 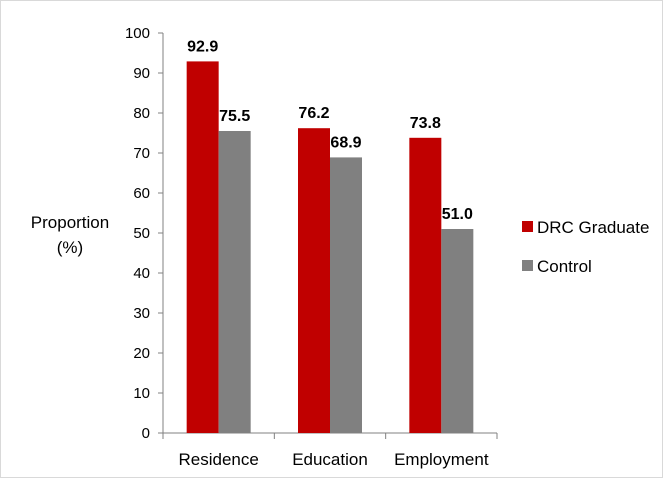 What do you see at coordinates (70, 247) in the screenshot?
I see `y-axis-label-line2: (%)` at bounding box center [70, 247].